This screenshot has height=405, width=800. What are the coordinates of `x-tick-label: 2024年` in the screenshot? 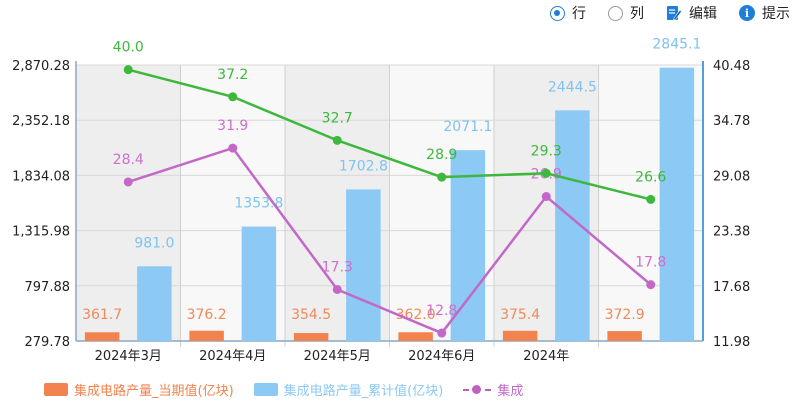 It's located at (546, 356).